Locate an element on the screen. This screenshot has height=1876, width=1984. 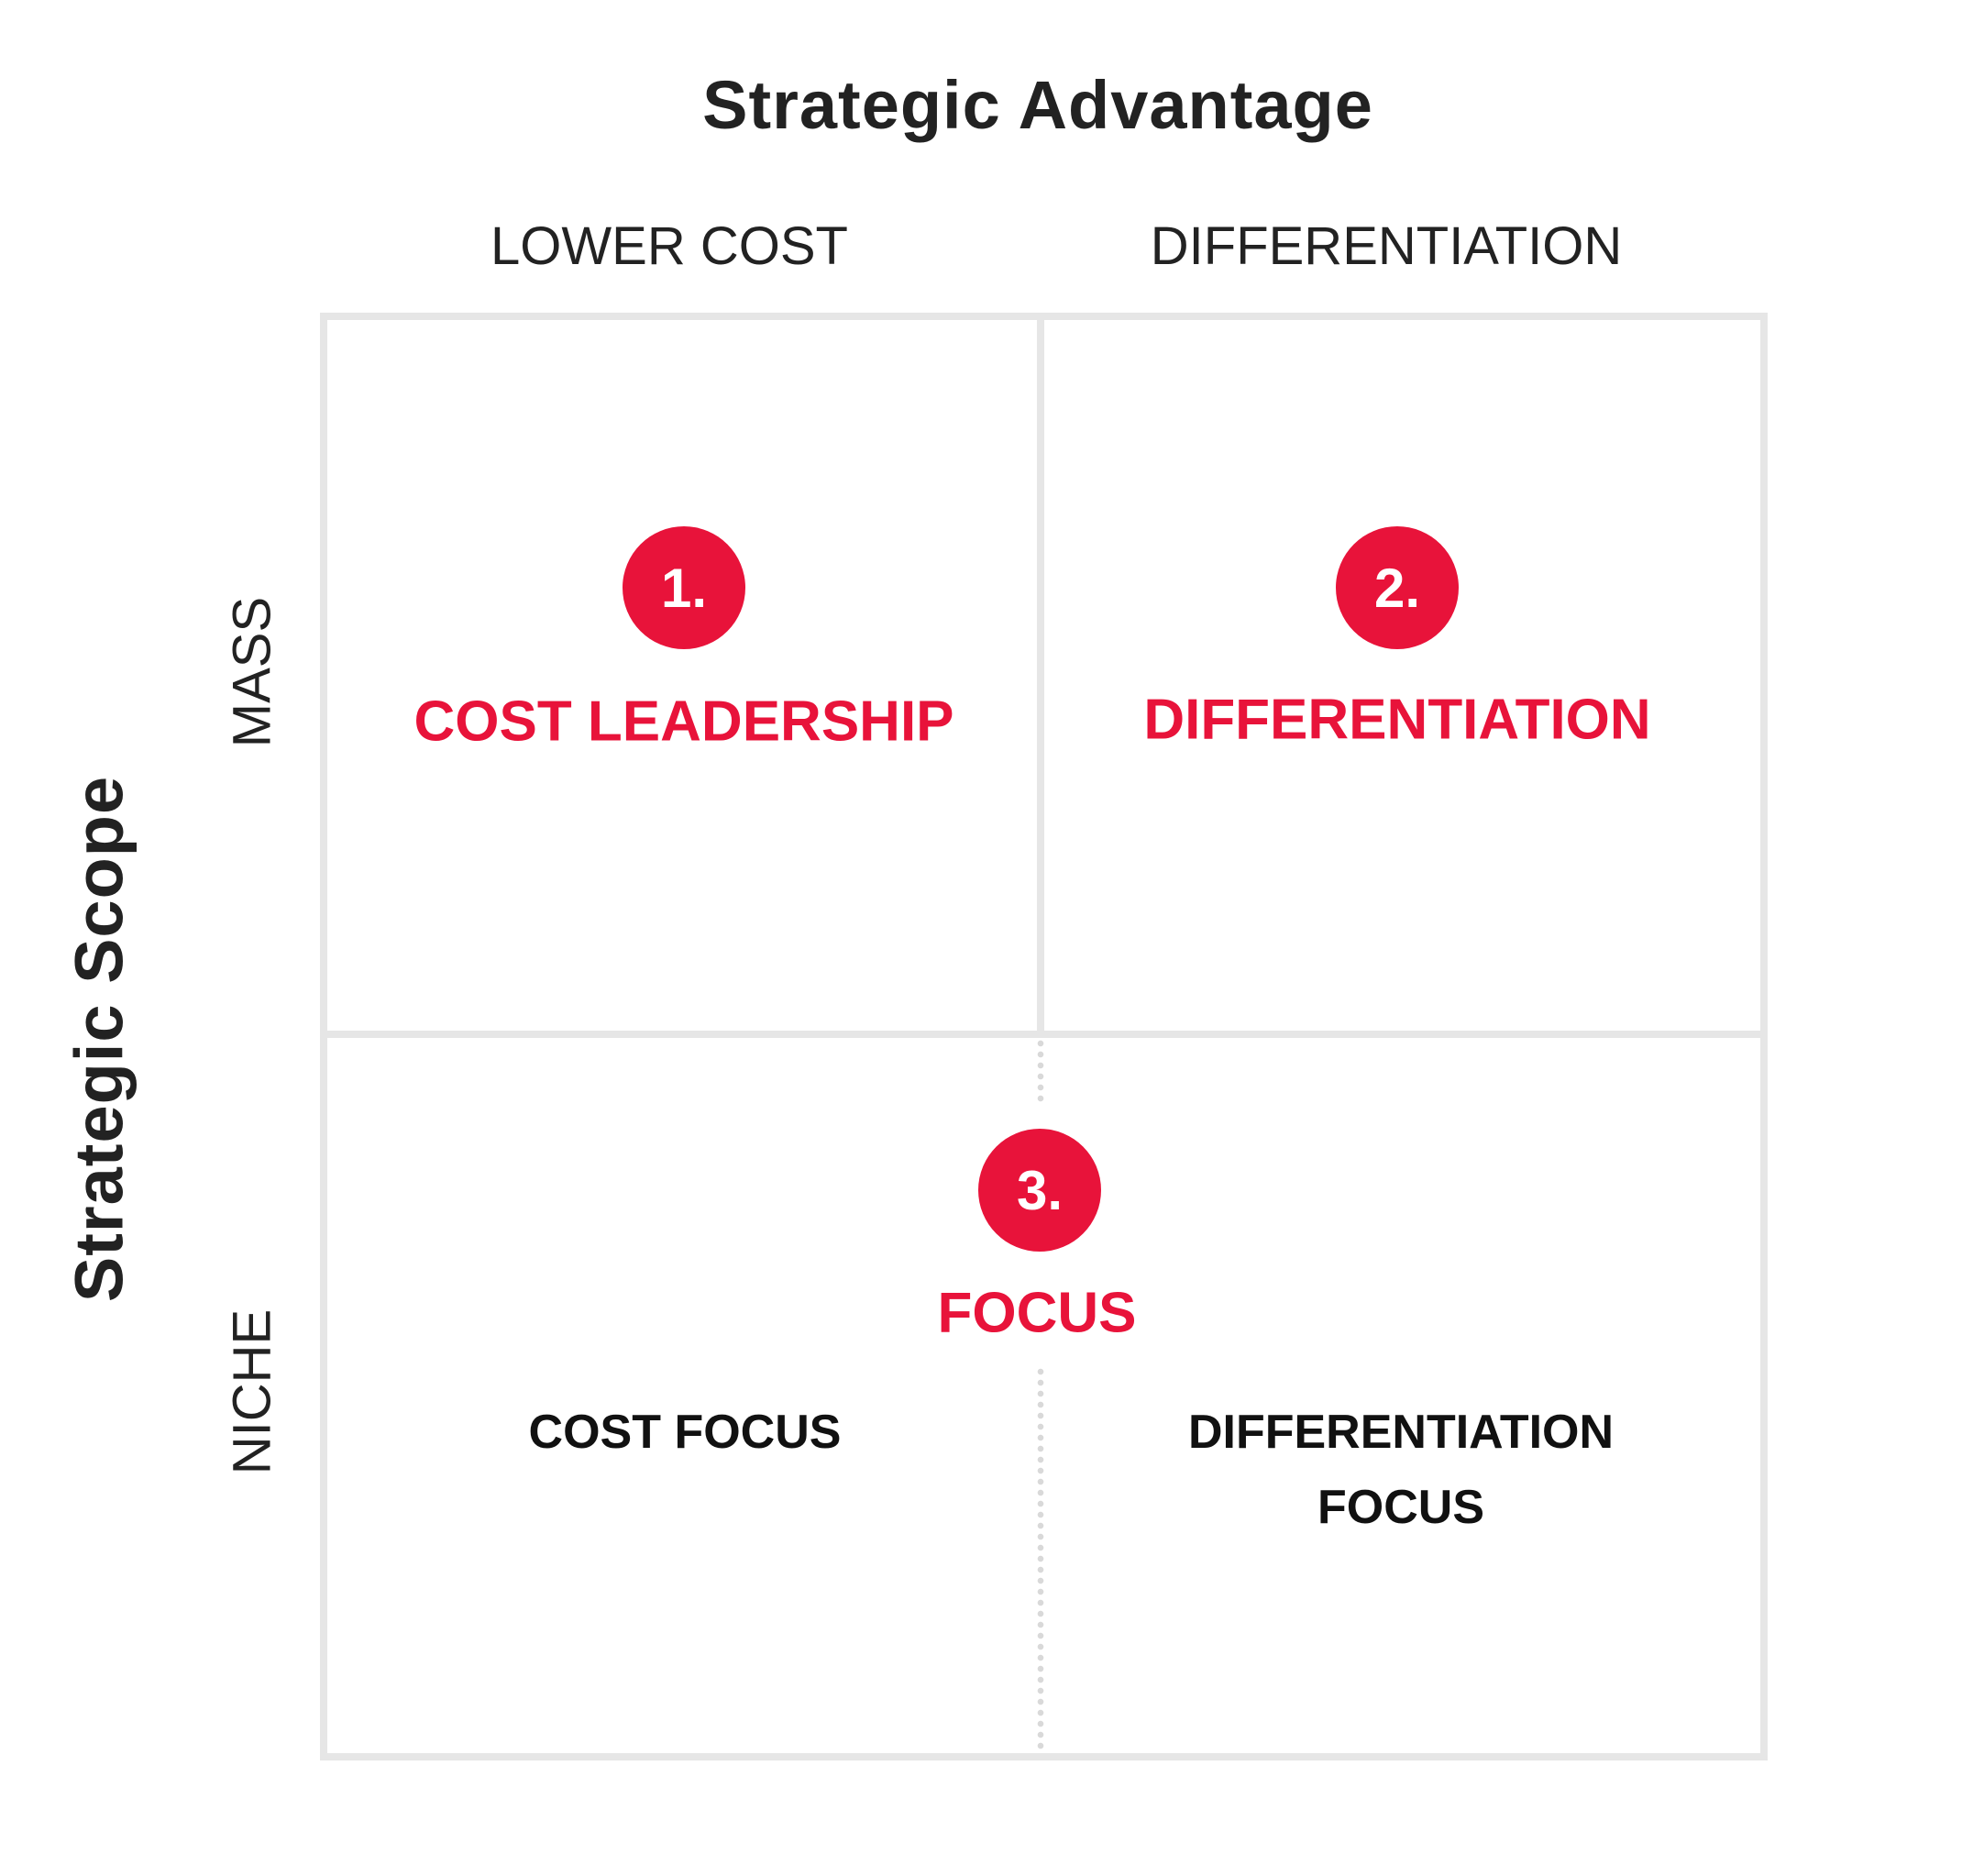
dotted-divider-upper is located at coordinates (1040, 1072).